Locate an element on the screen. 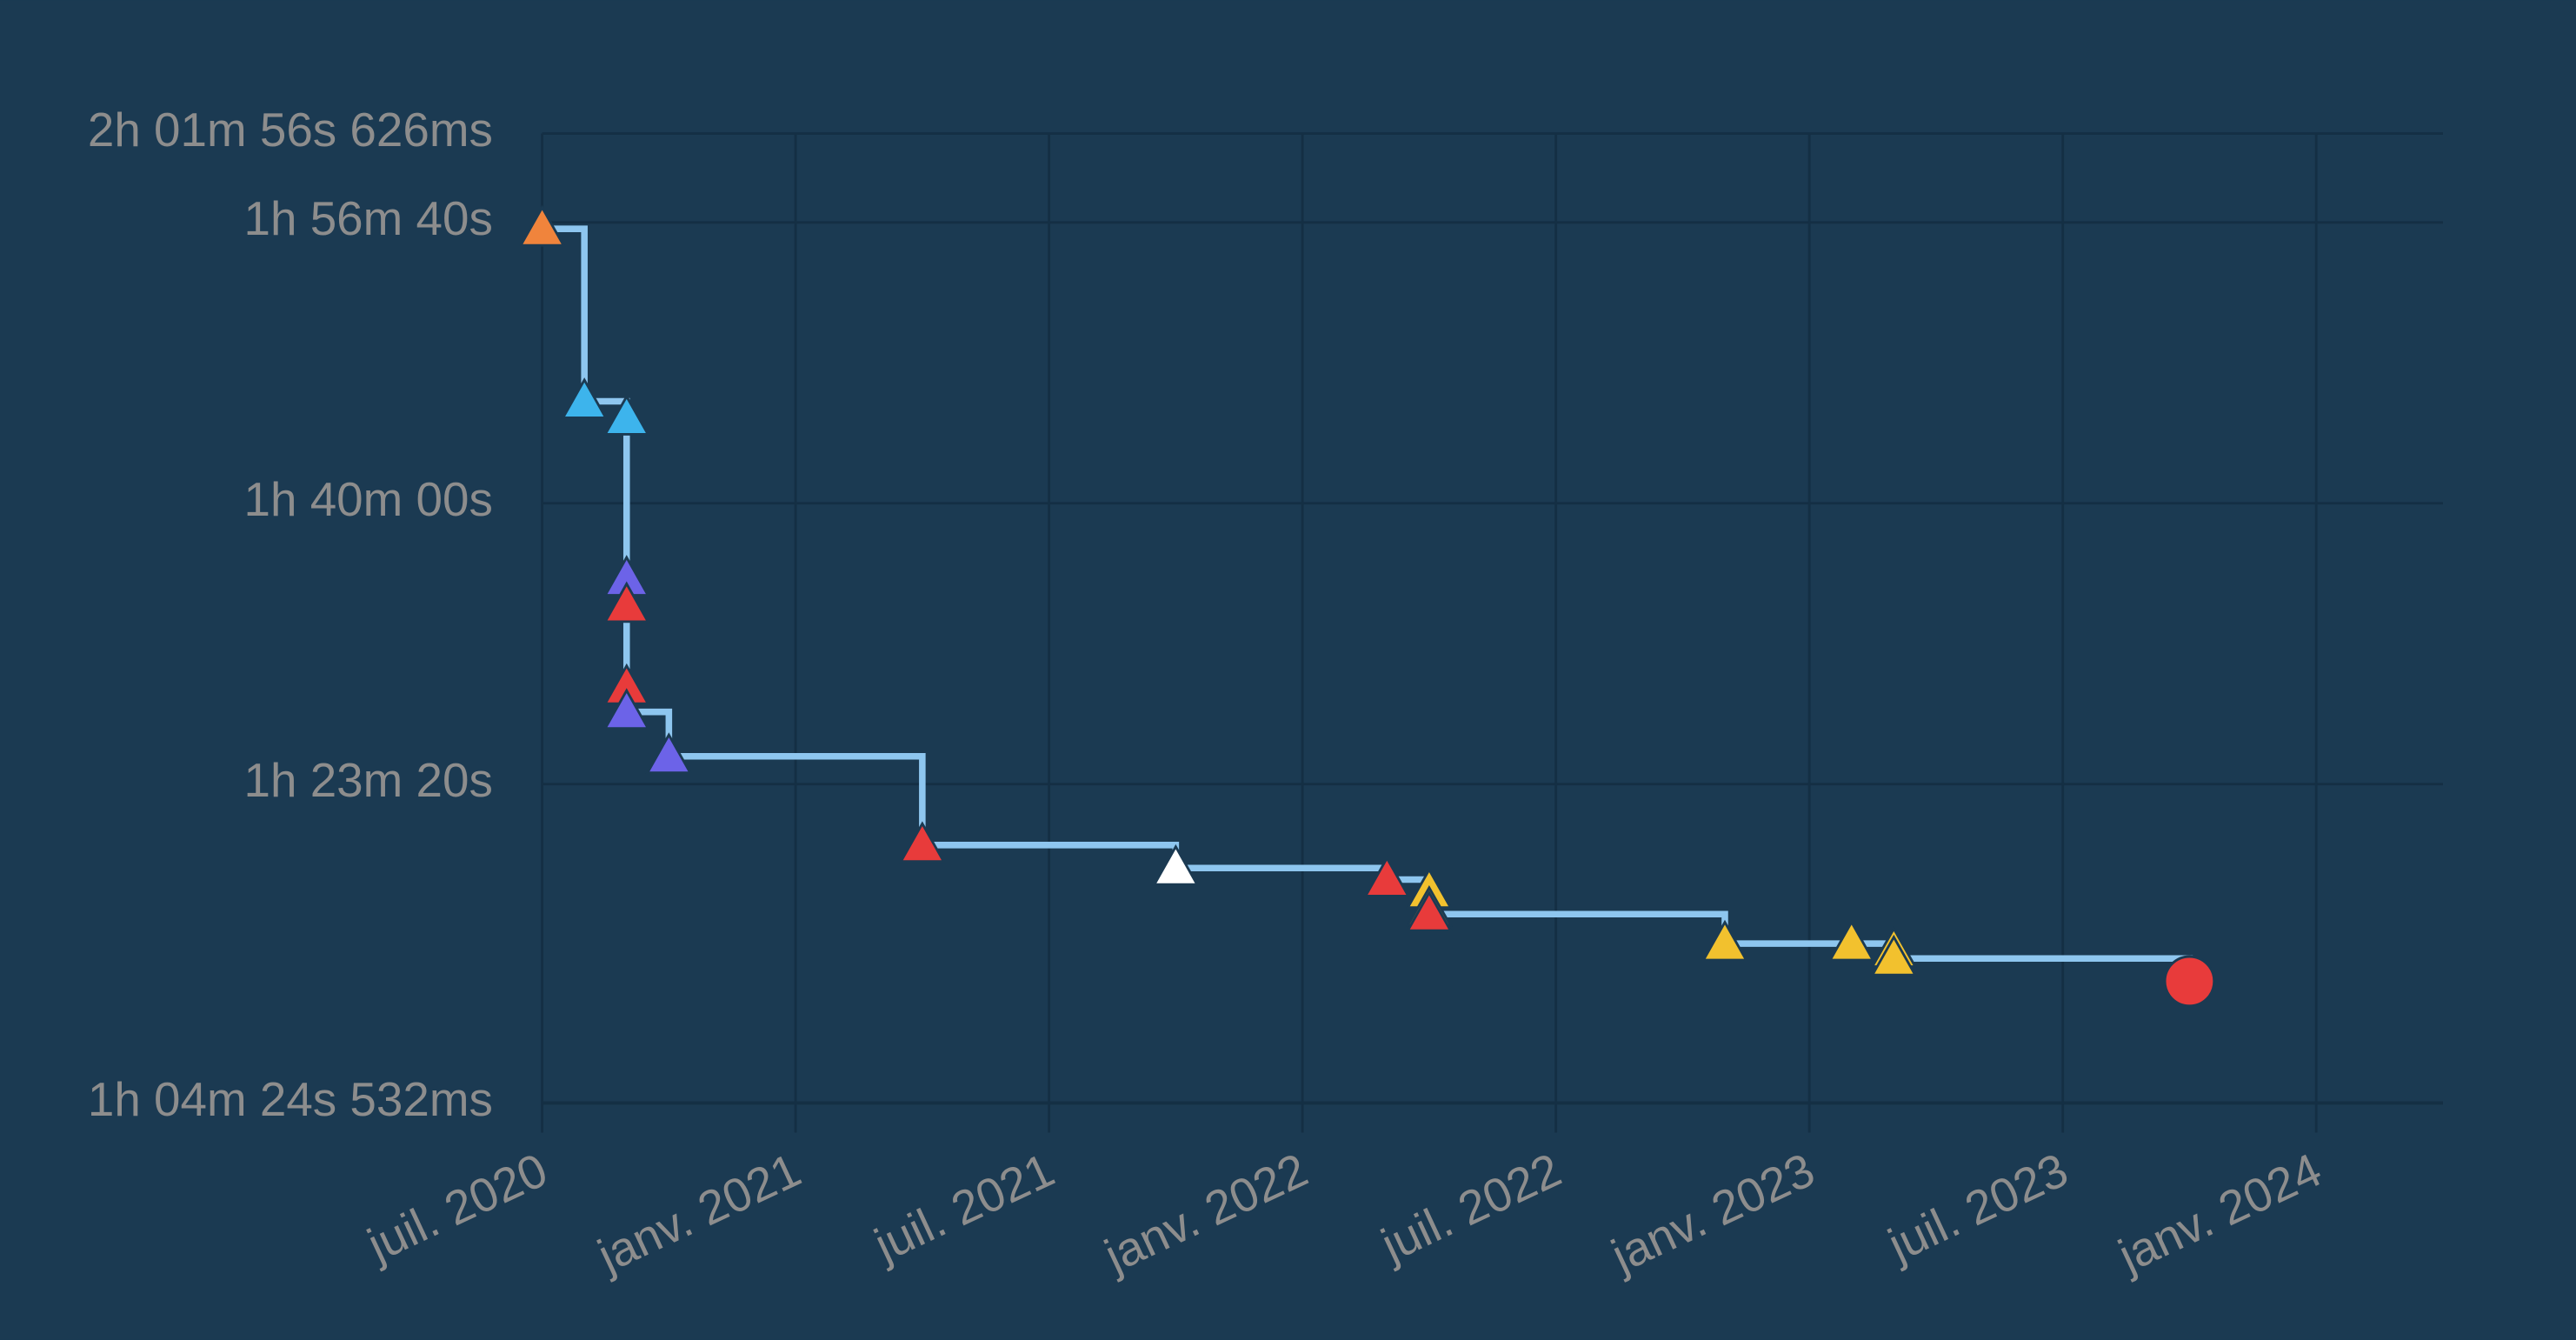 This screenshot has height=1340, width=2576. y-tick-label: 2h 01m 56s 626ms is located at coordinates (290, 130).